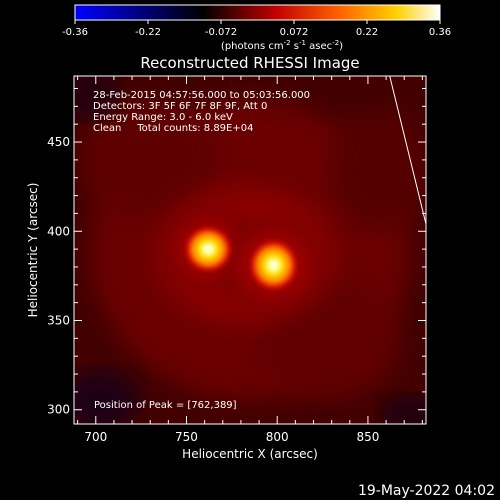  What do you see at coordinates (440, 32) in the screenshot?
I see `colorbar-tick-label: 0.36` at bounding box center [440, 32].